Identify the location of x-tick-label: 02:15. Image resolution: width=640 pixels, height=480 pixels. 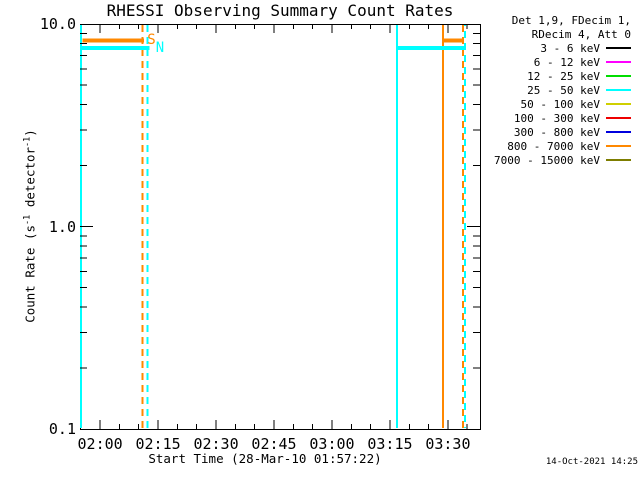
(158, 444).